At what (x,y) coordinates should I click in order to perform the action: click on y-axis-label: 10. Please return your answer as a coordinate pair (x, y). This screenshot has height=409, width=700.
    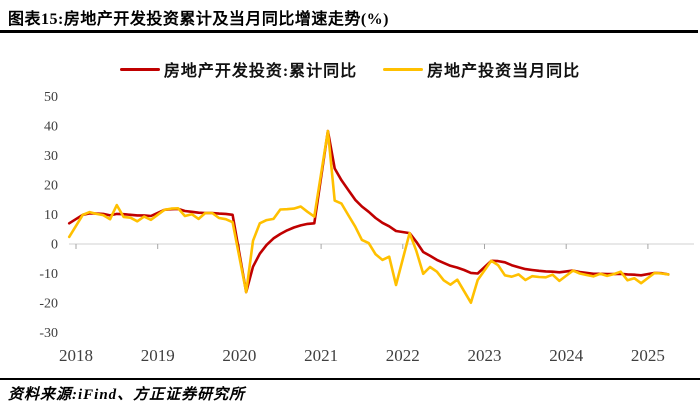
    Looking at the image, I should click on (51, 215).